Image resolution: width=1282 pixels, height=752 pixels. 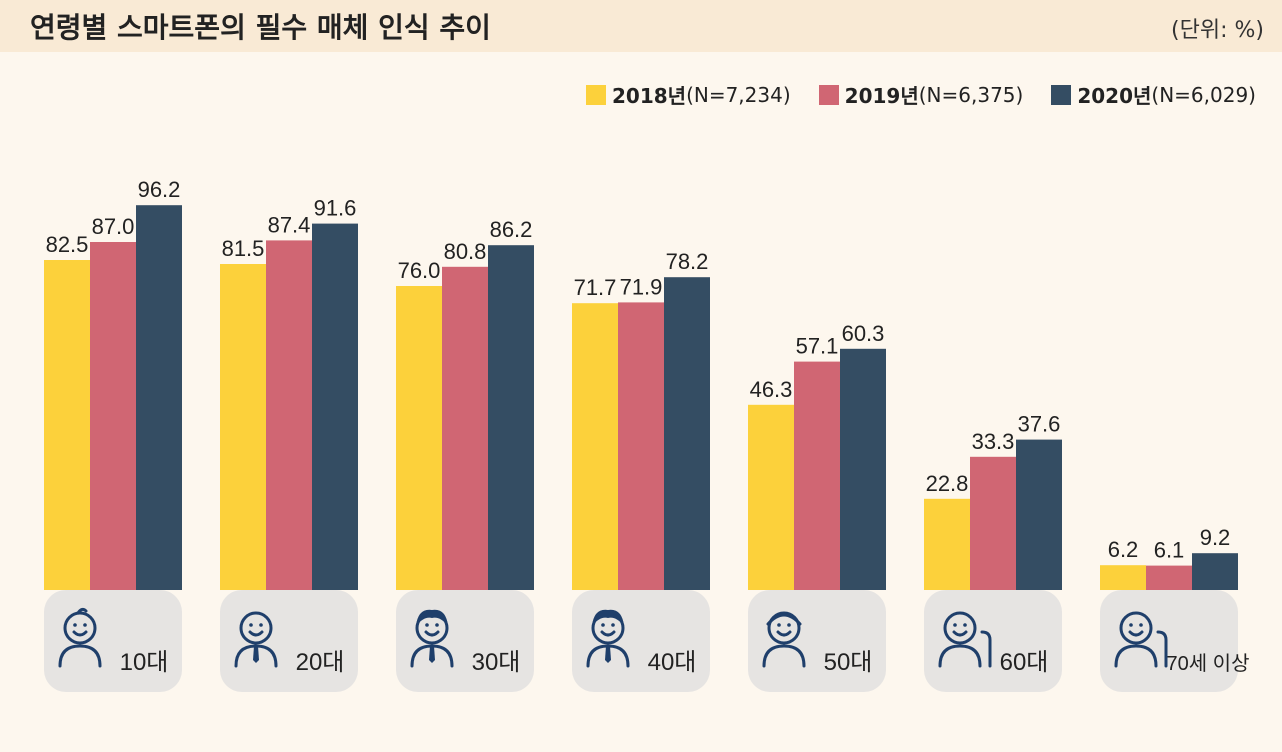 What do you see at coordinates (817, 346) in the screenshot?
I see `data-label: 57.1` at bounding box center [817, 346].